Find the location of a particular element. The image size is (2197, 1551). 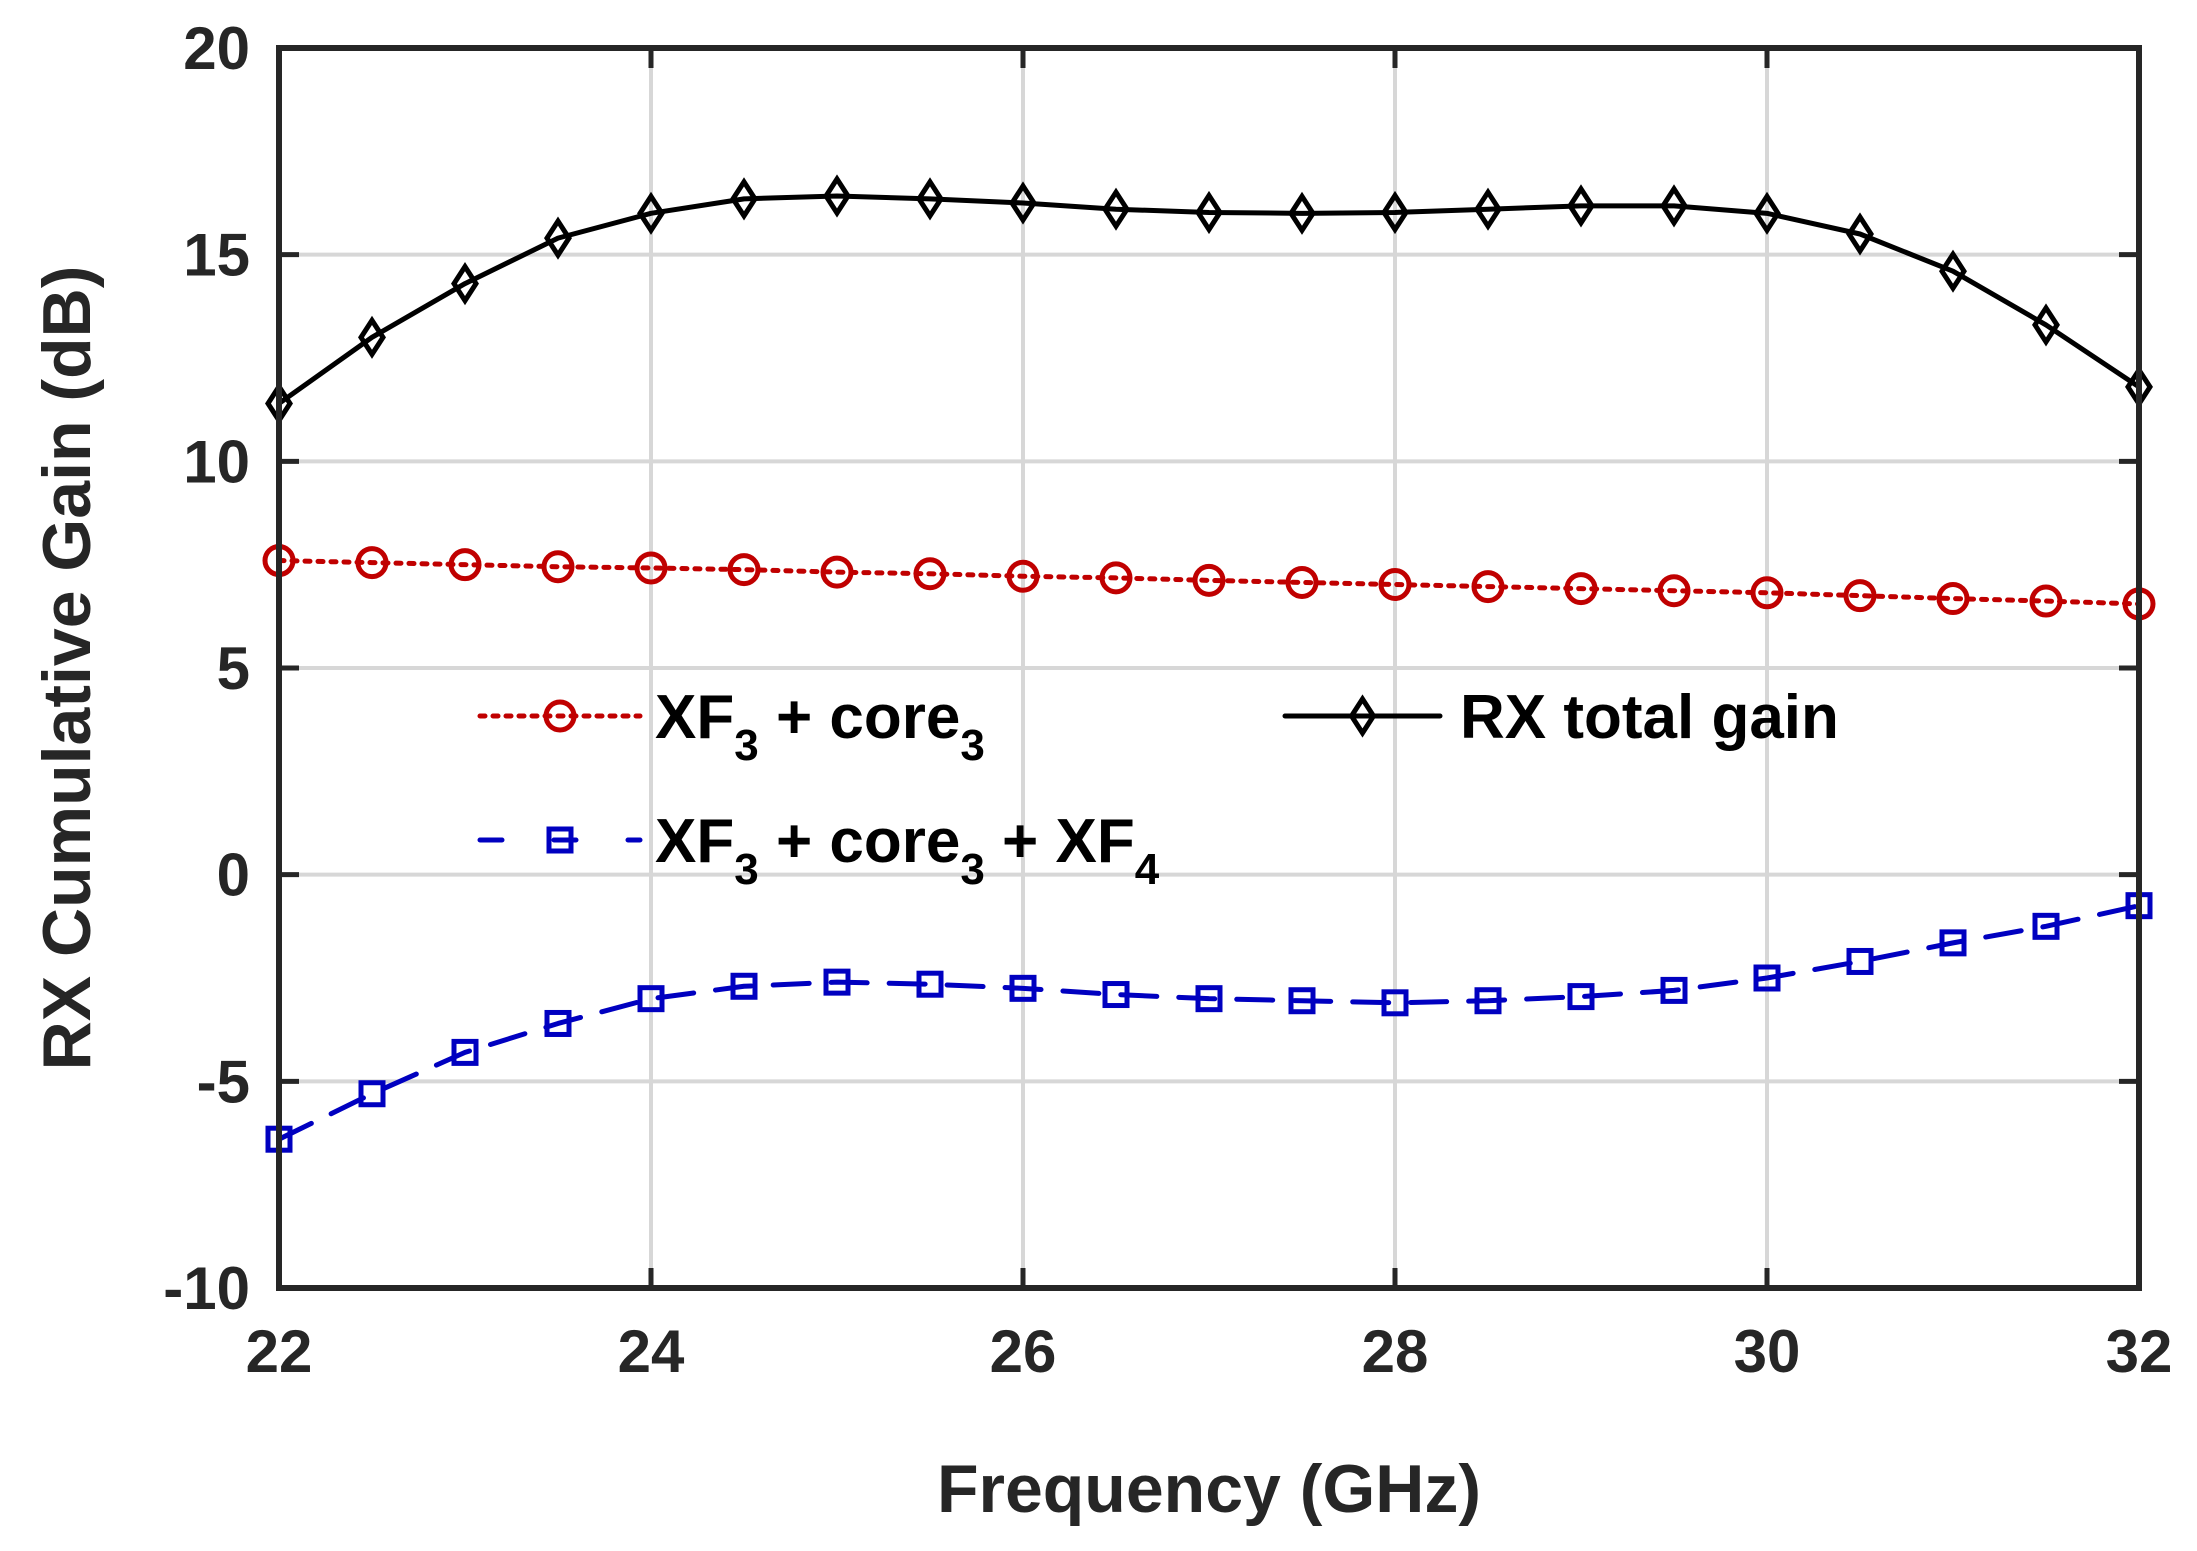

legend-subscript: 4 is located at coordinates (1147, 869).